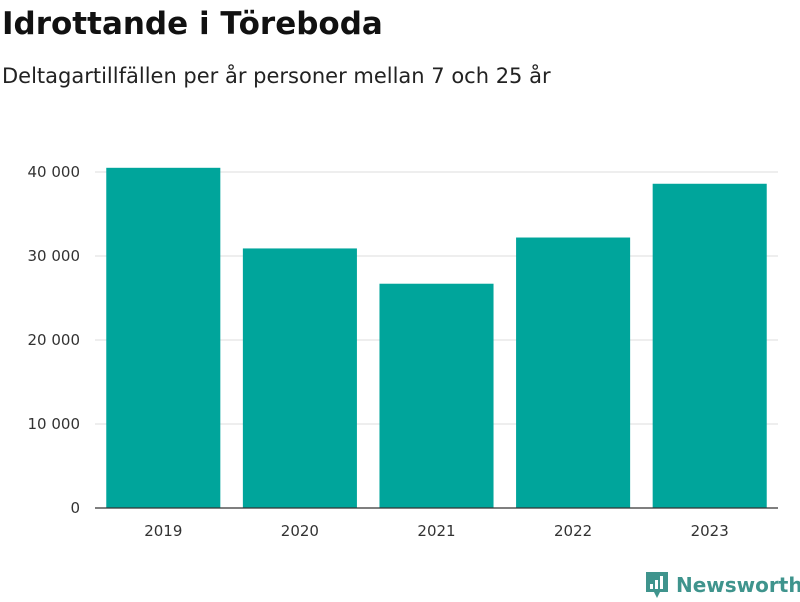  What do you see at coordinates (573, 372) in the screenshot?
I see `bar-2022` at bounding box center [573, 372].